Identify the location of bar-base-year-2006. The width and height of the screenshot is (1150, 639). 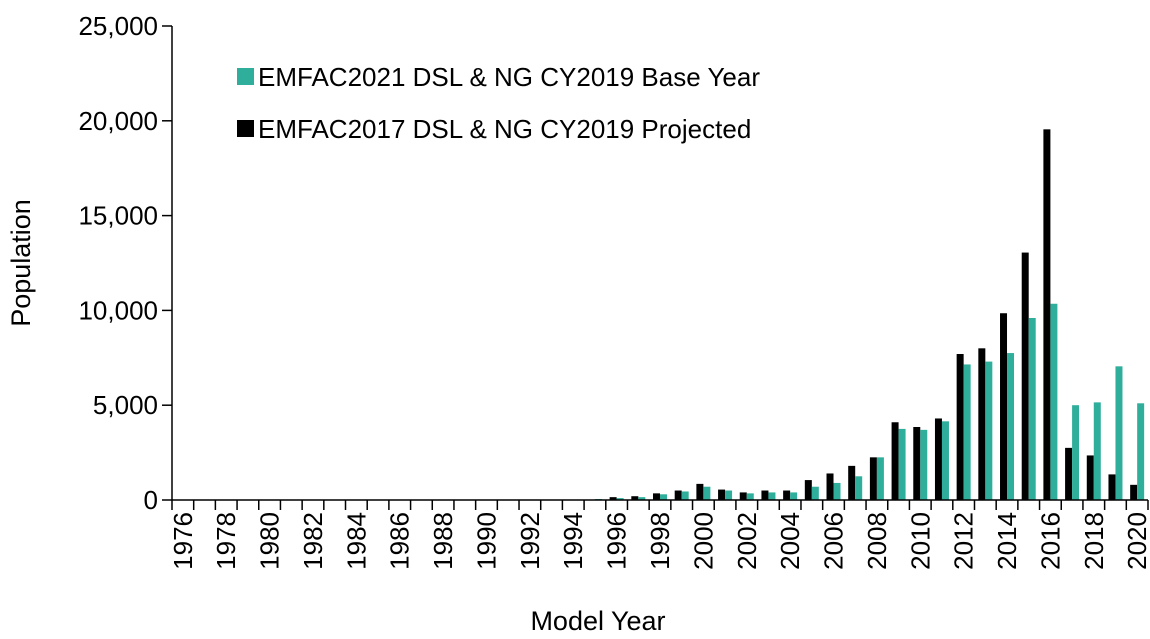
(837, 491).